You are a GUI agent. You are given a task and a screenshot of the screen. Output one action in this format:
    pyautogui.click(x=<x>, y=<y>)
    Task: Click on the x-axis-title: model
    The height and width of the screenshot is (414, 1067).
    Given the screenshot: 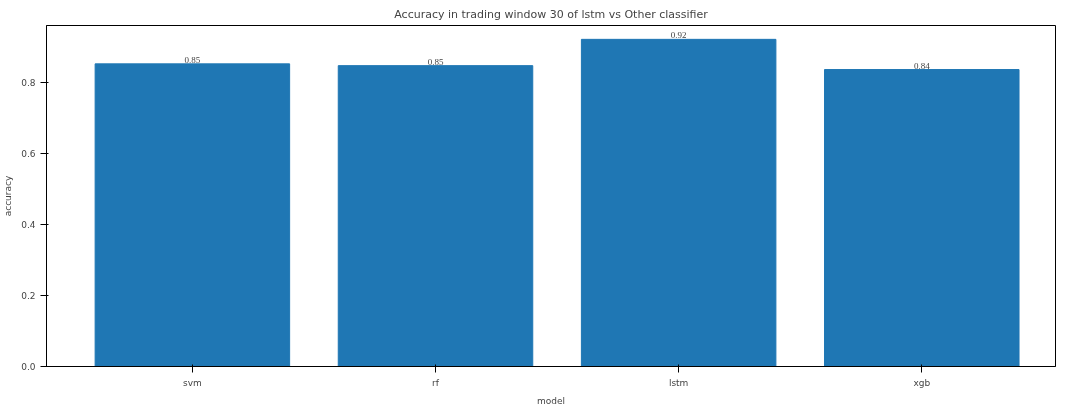 What is the action you would take?
    pyautogui.click(x=551, y=400)
    